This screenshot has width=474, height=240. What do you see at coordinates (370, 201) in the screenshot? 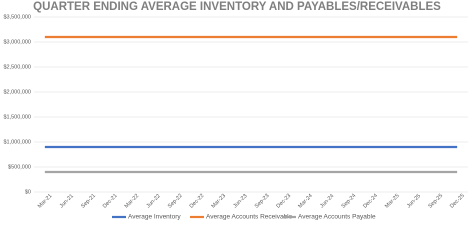
I see `x-tick-label: Dec-24` at bounding box center [370, 201].